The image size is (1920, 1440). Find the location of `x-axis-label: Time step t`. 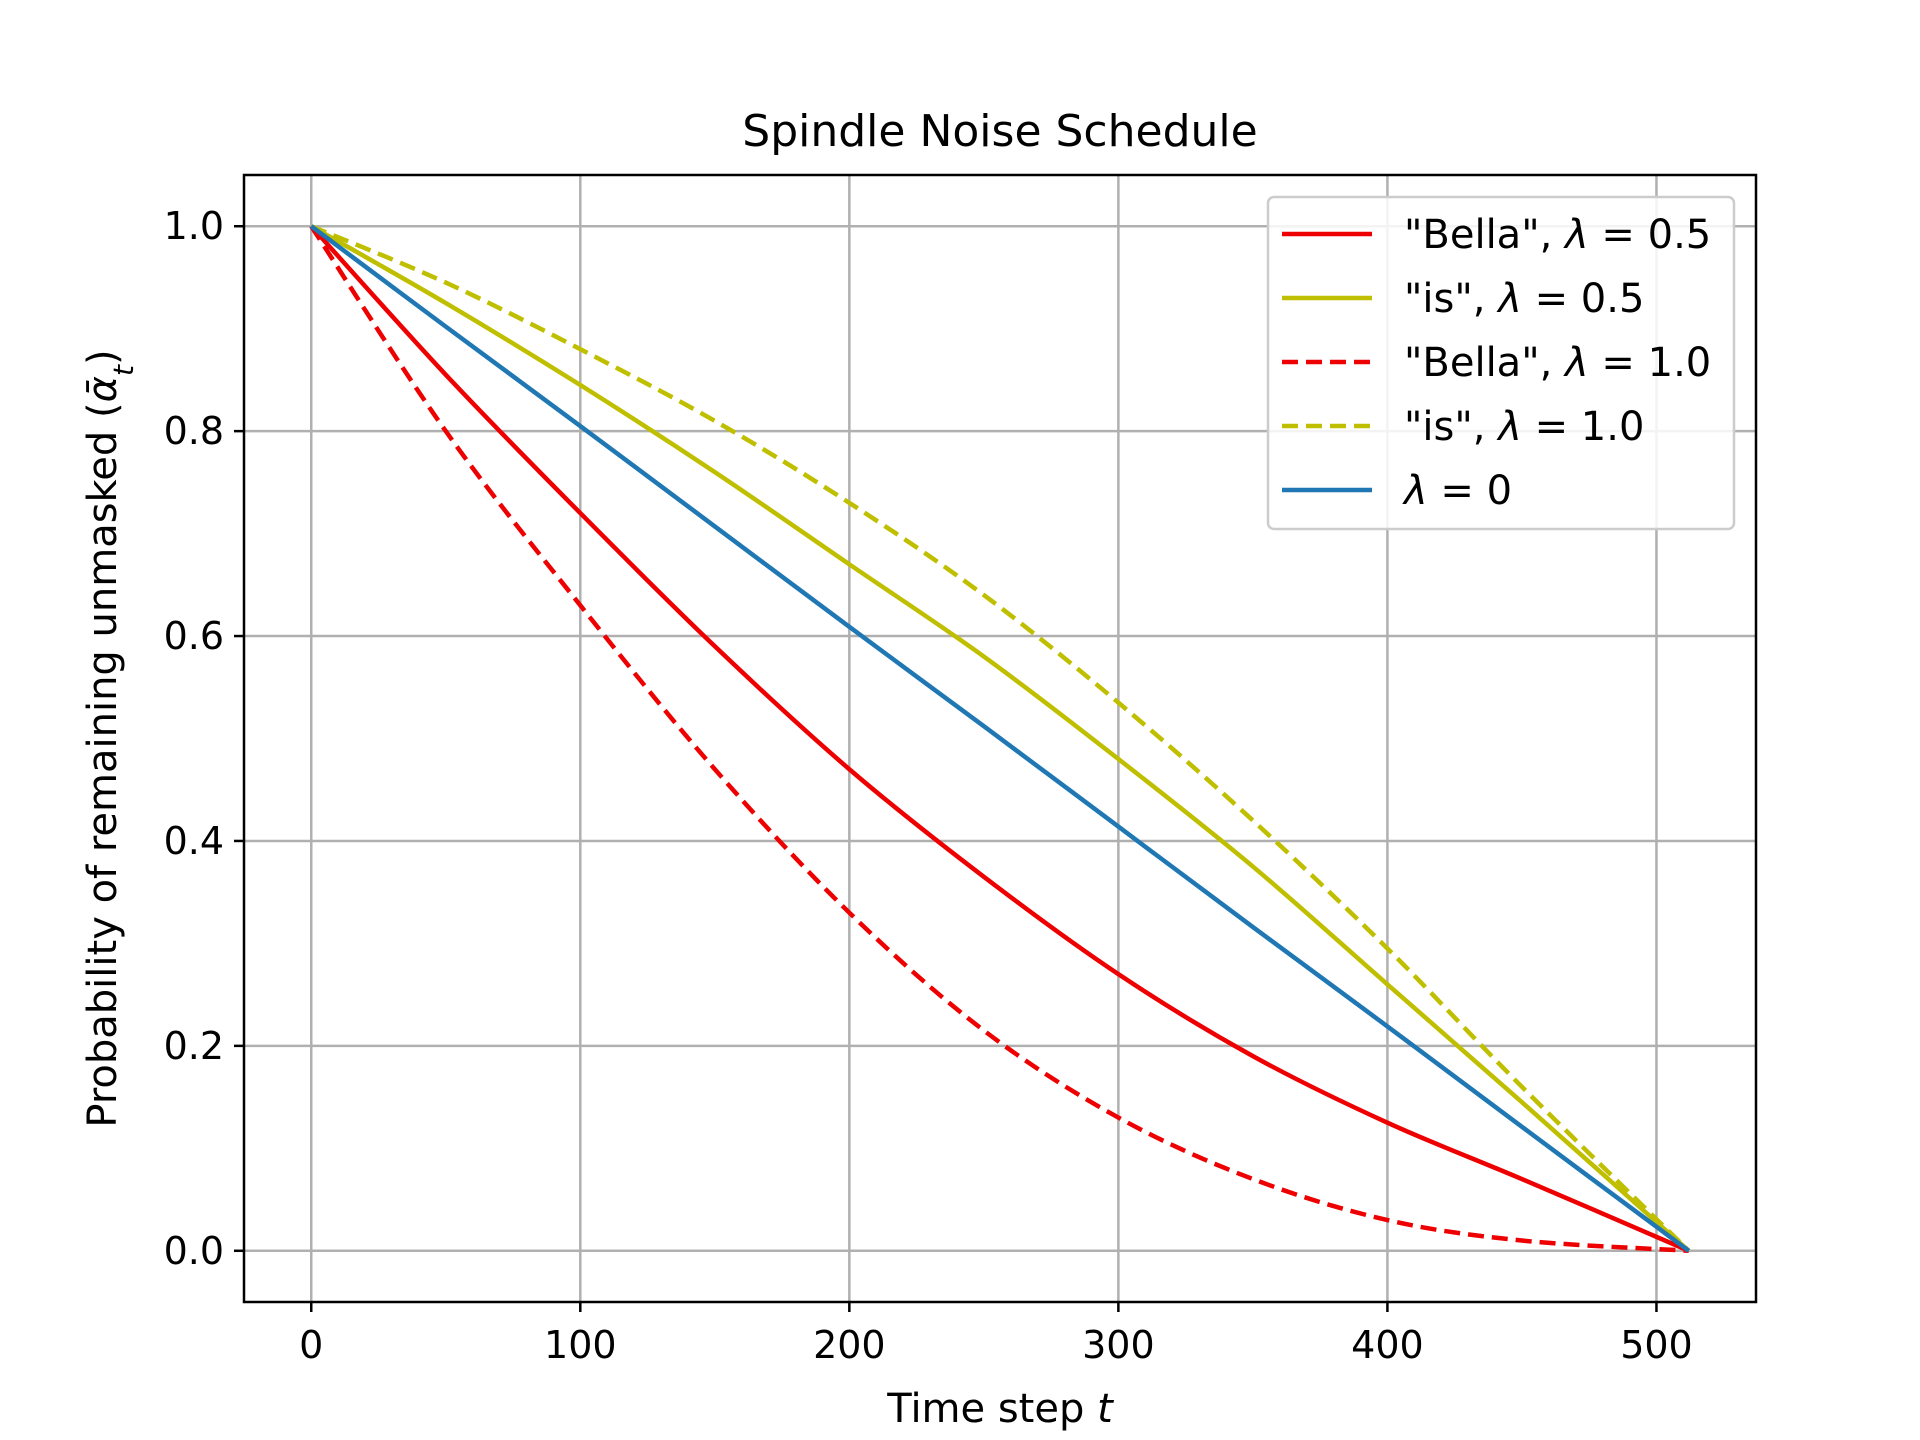

x-axis-label: Time step t is located at coordinates (1000, 1409).